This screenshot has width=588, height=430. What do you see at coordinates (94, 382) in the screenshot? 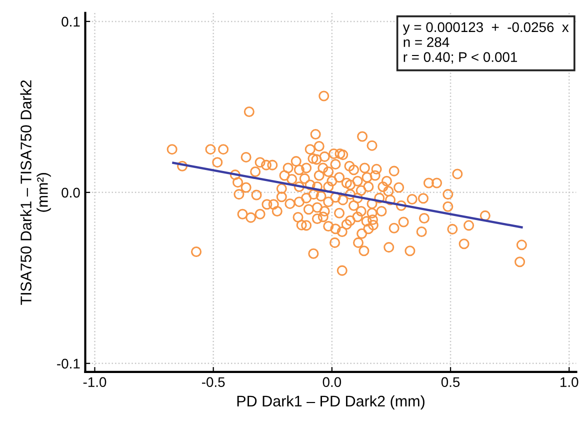
I see `x-tick-label: -1.0` at bounding box center [94, 382].